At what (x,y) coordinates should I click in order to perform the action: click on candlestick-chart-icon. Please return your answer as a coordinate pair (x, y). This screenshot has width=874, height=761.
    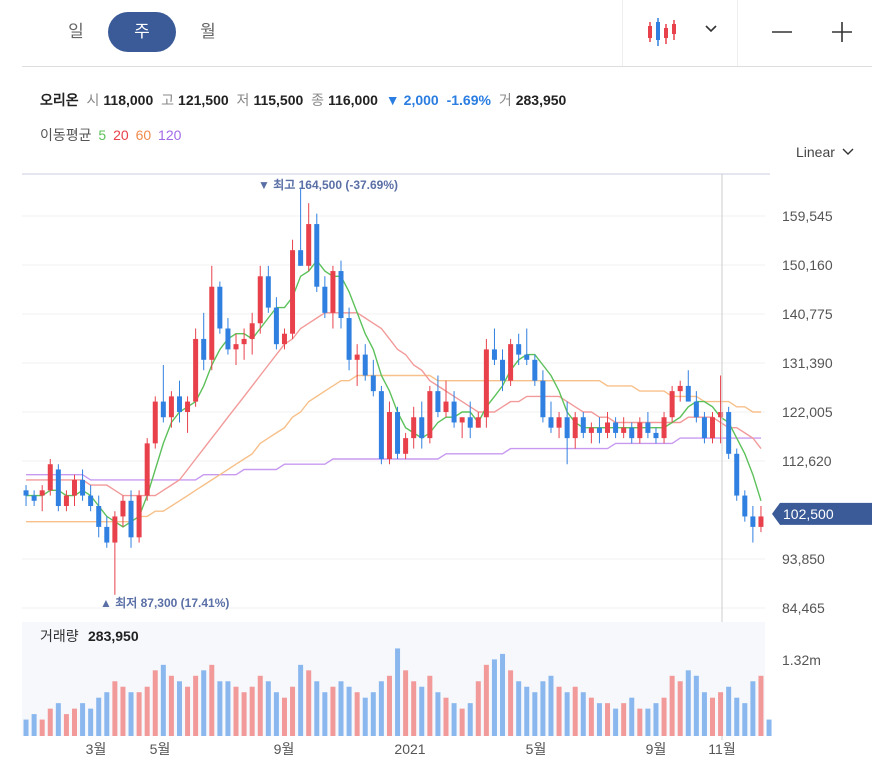
    Looking at the image, I should click on (664, 32).